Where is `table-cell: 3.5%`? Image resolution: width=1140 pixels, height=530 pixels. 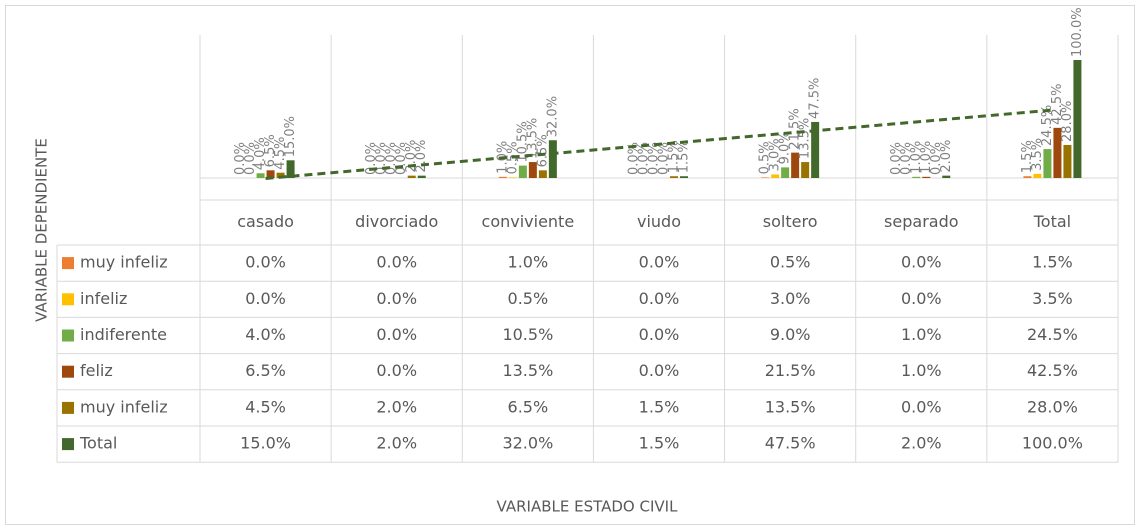 table-cell: 3.5% is located at coordinates (1052, 298).